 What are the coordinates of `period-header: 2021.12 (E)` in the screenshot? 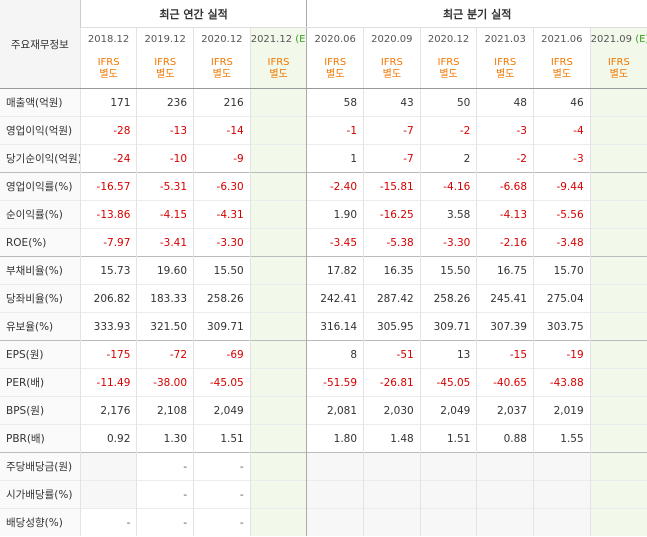 It's located at (278, 38).